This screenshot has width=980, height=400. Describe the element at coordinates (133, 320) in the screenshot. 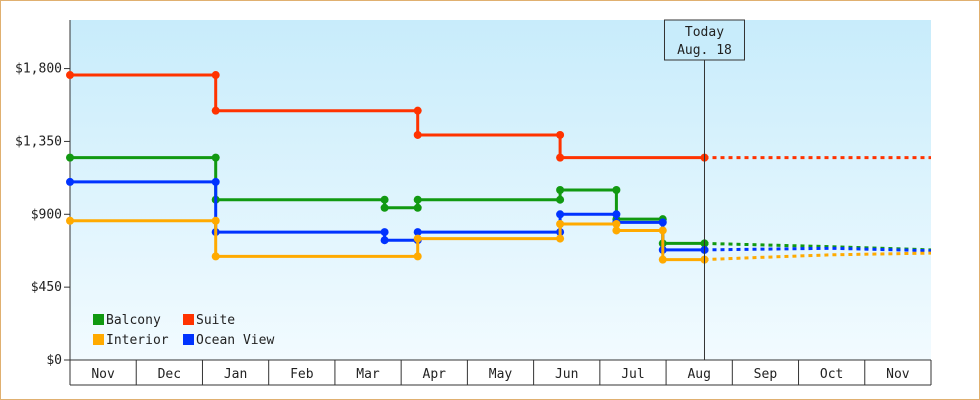

I see `legend-label: Balcony` at that location.